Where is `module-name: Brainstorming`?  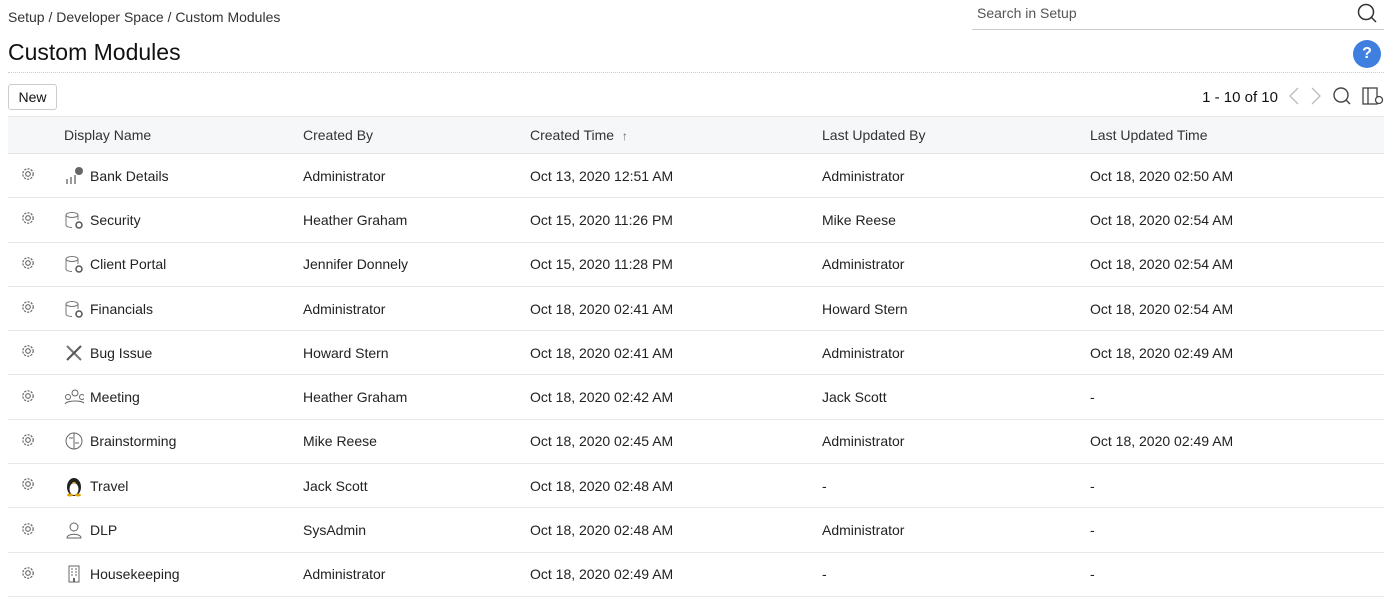 module-name: Brainstorming is located at coordinates (133, 441).